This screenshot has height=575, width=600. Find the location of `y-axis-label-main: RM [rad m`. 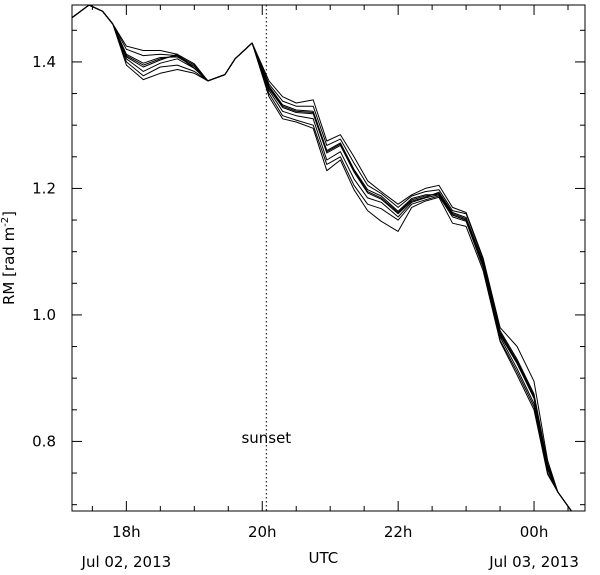

y-axis-label-main: RM [rad m is located at coordinates (9, 266).